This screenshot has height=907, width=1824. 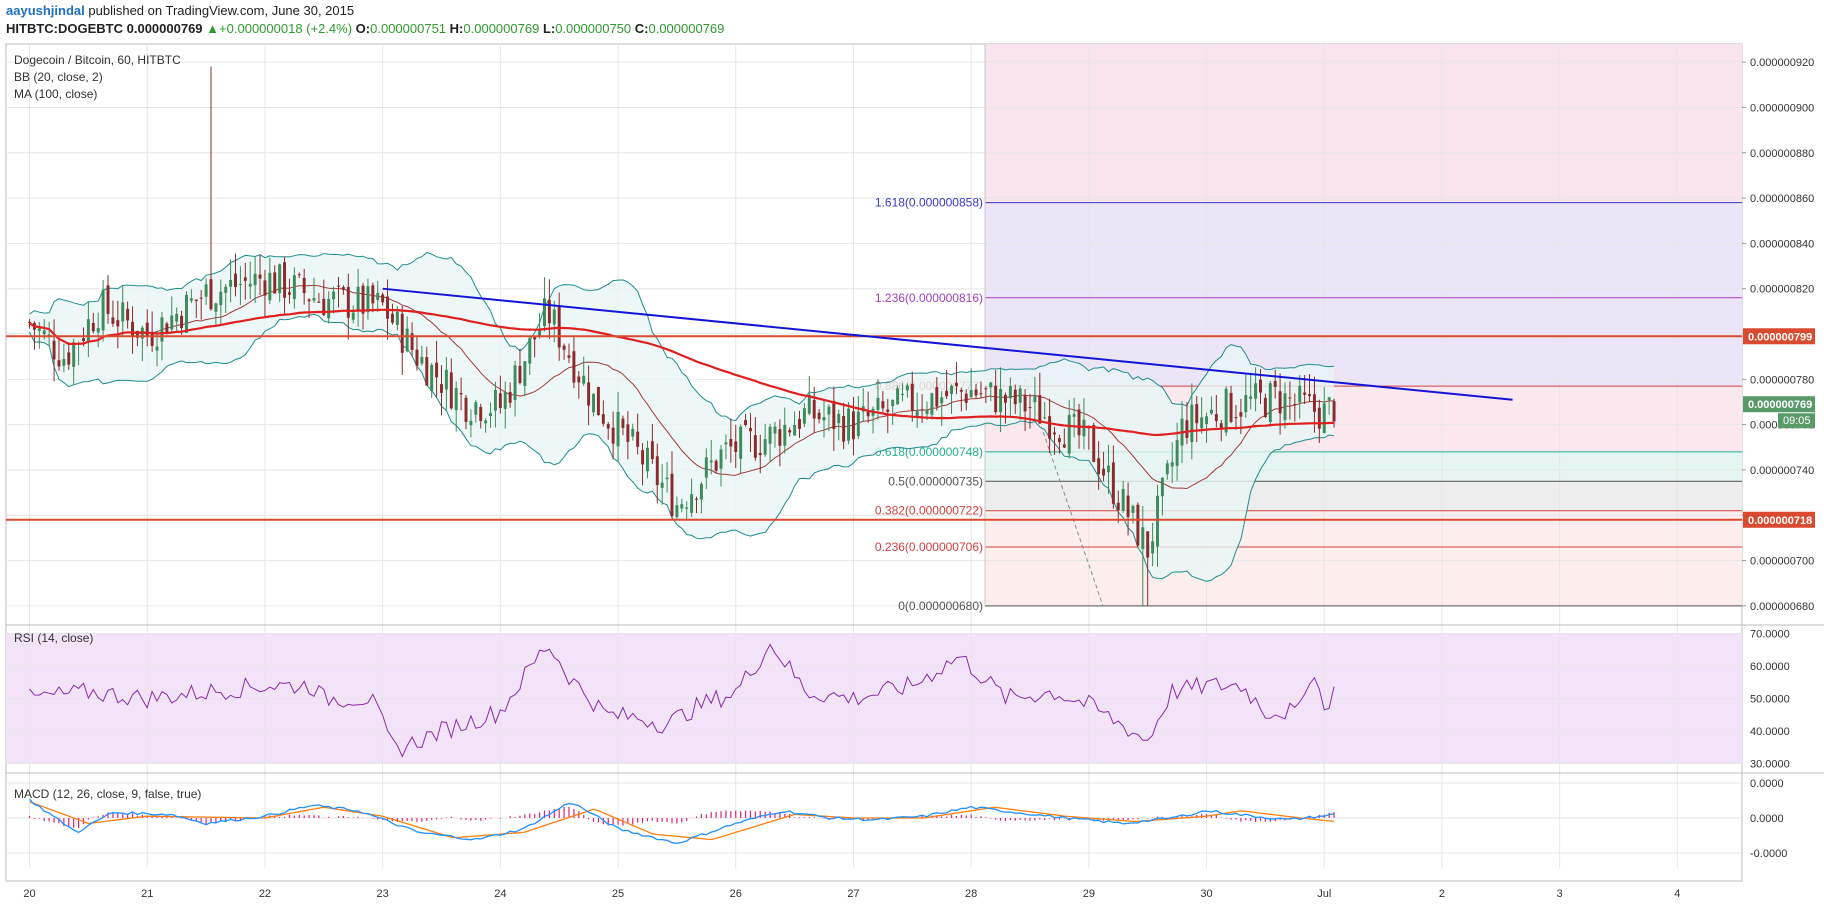 I want to click on x-tick-label: 23, so click(x=383, y=894).